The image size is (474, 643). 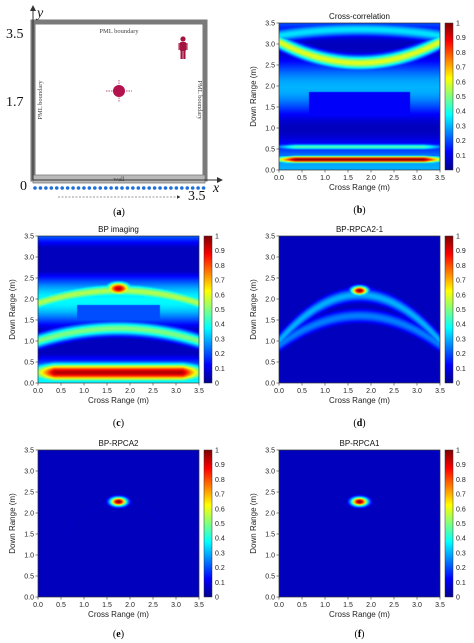 I want to click on chart-title: BP-RPCA2, so click(x=118, y=443).